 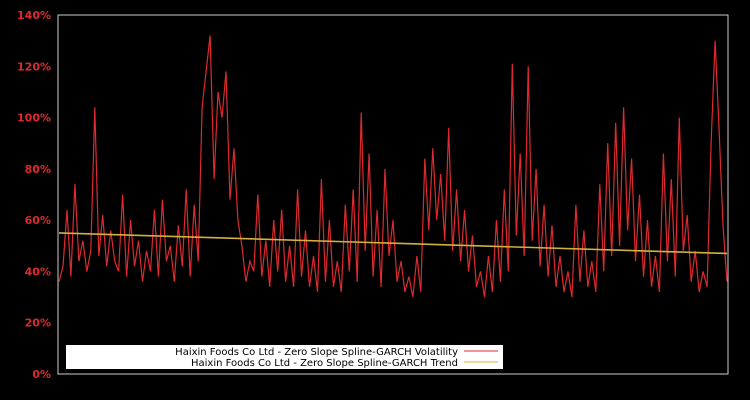 What do you see at coordinates (38, 271) in the screenshot?
I see `y-tick-label: 40%` at bounding box center [38, 271].